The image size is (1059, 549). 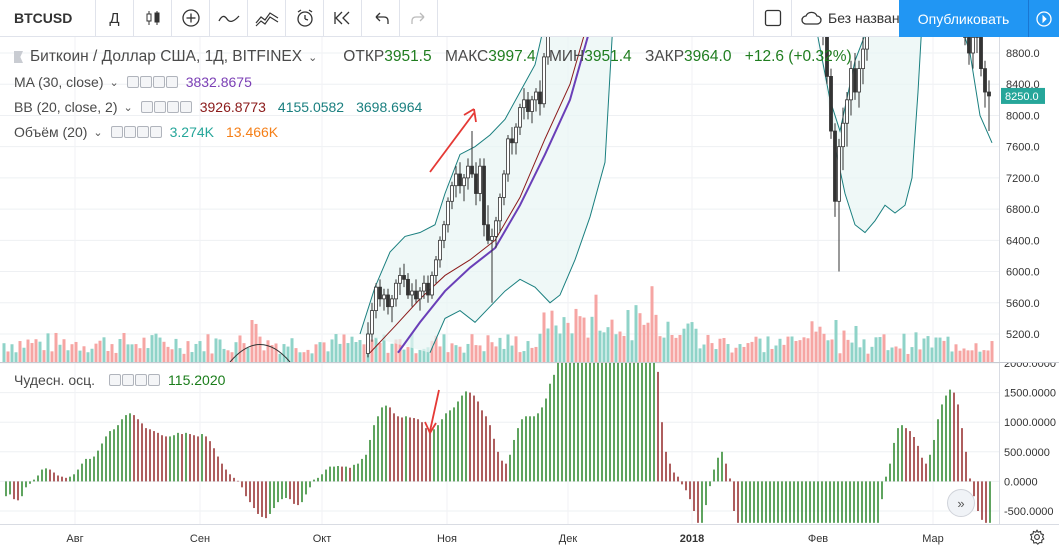 What do you see at coordinates (512, 56) in the screenshot?
I see `high-value: 3997.4` at bounding box center [512, 56].